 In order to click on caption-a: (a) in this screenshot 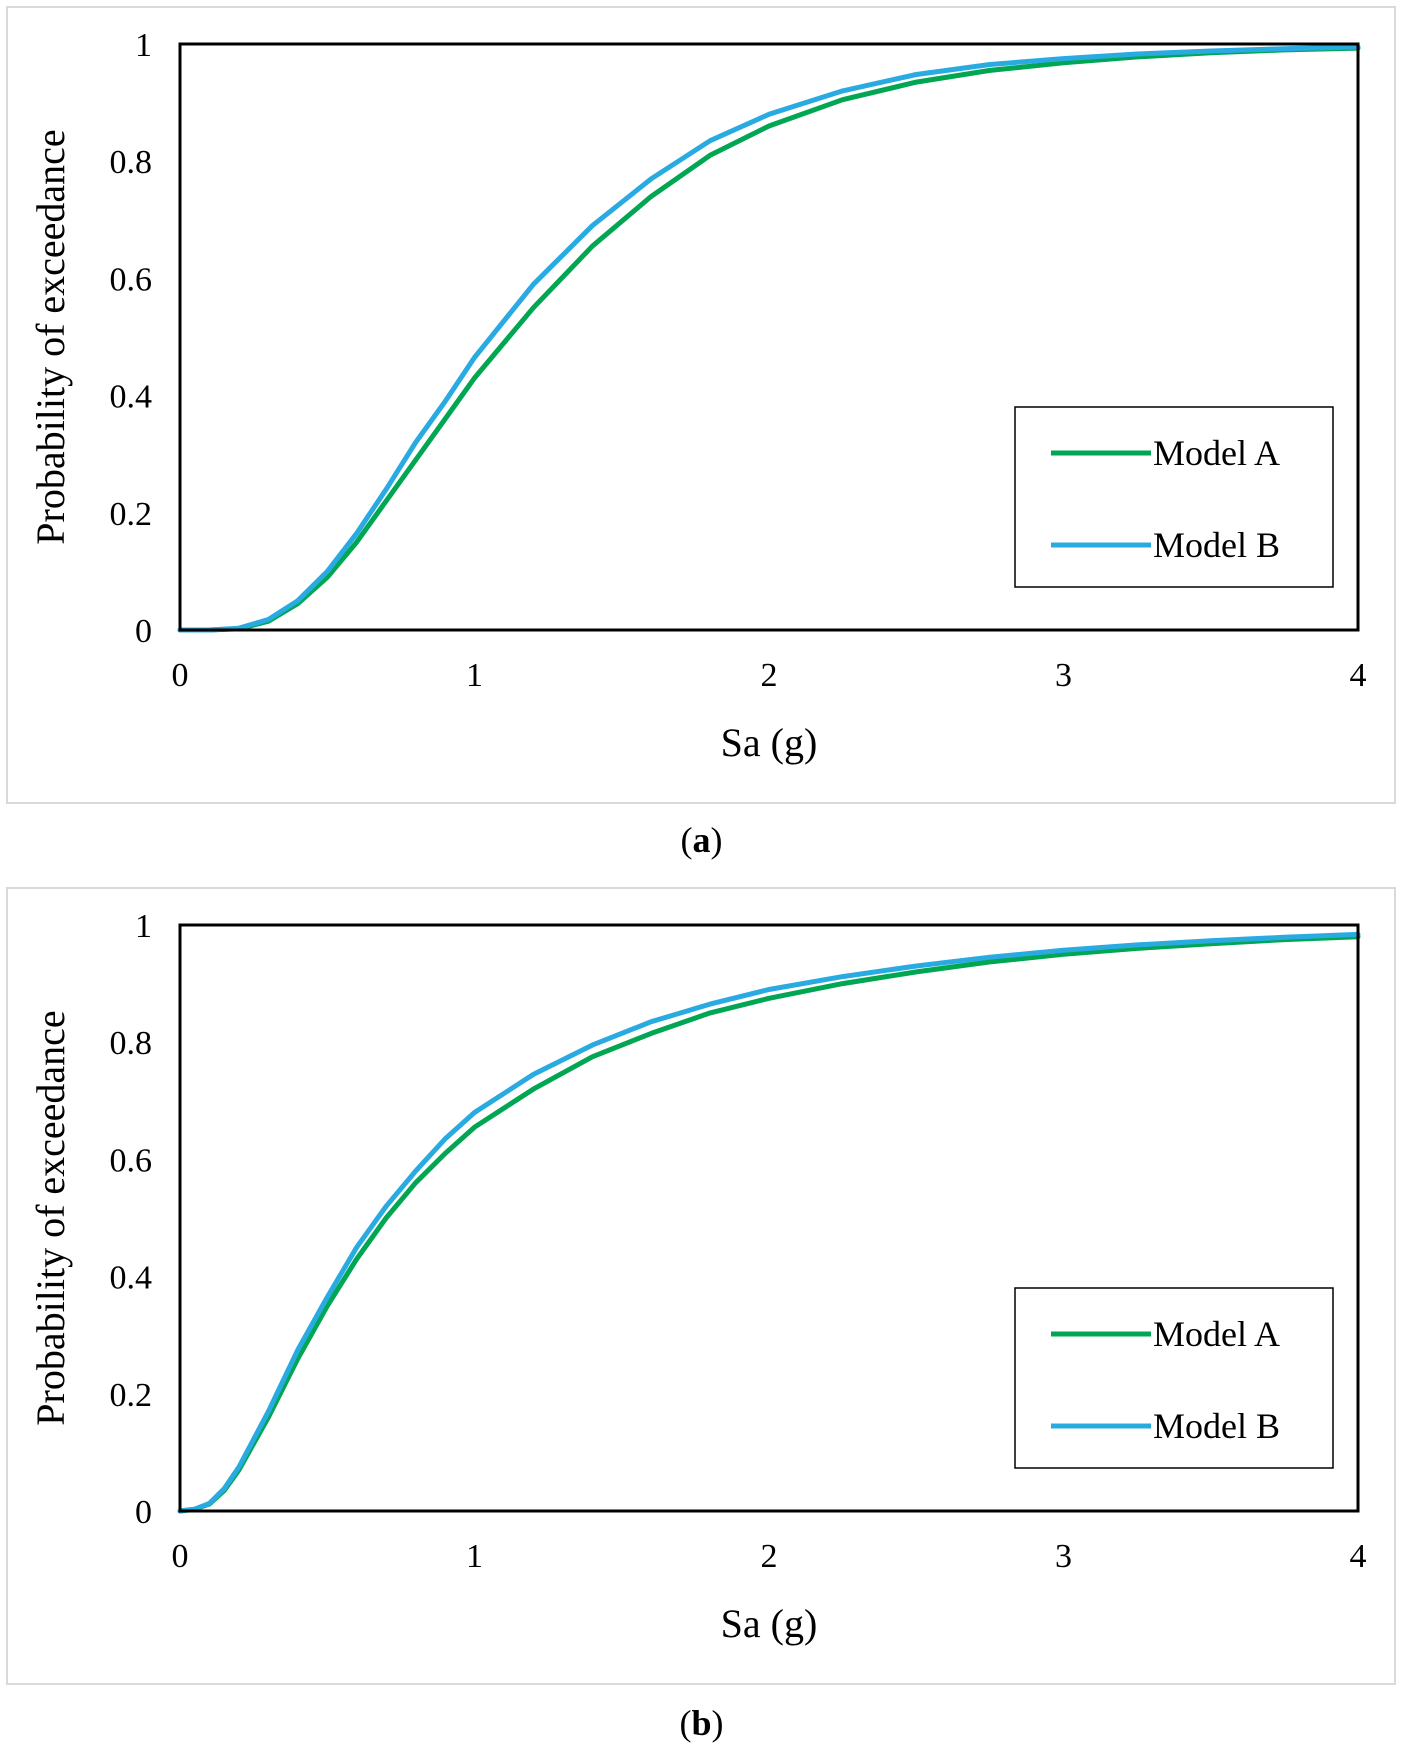, I will do `click(701, 840)`.